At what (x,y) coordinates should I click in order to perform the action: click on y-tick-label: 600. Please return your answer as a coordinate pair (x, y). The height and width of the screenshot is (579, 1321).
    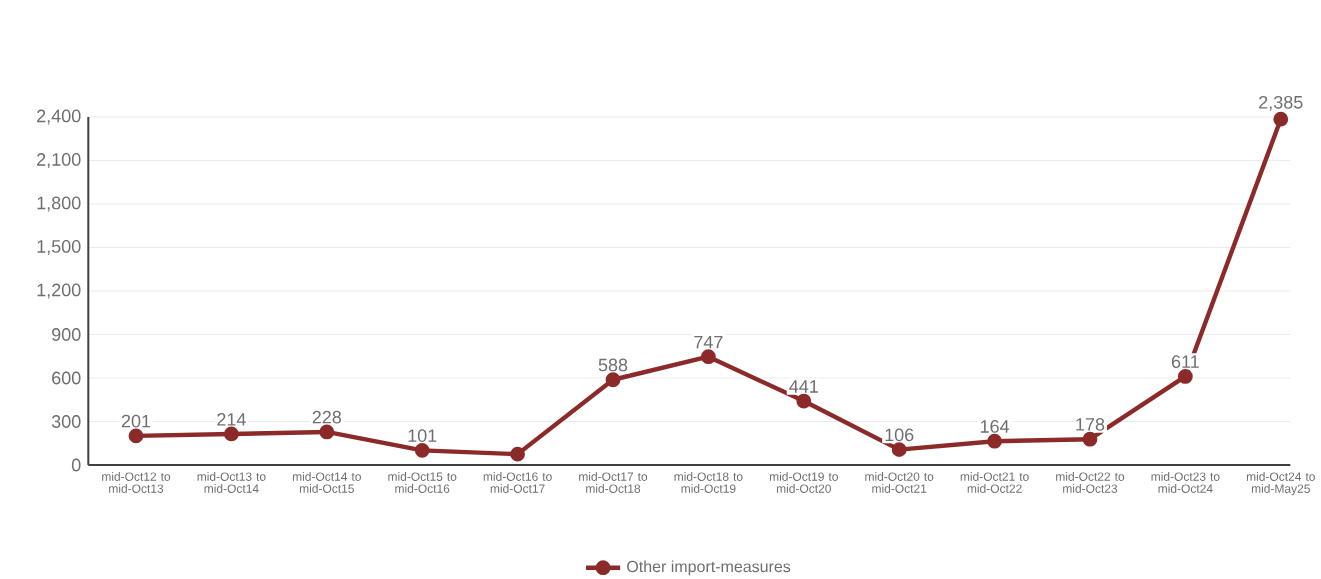
    Looking at the image, I should click on (66, 378).